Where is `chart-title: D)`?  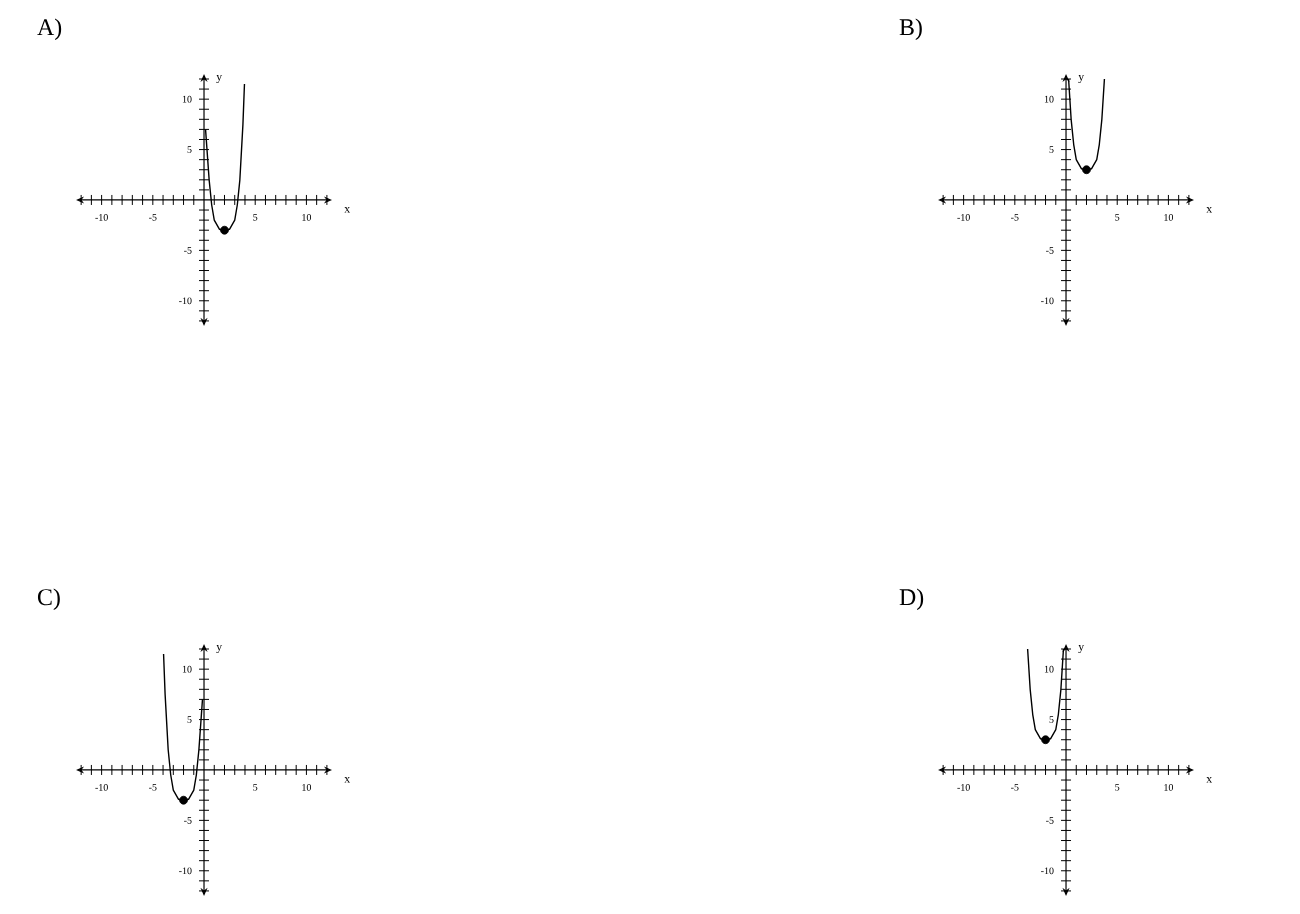
chart-title: D) is located at coordinates (911, 599).